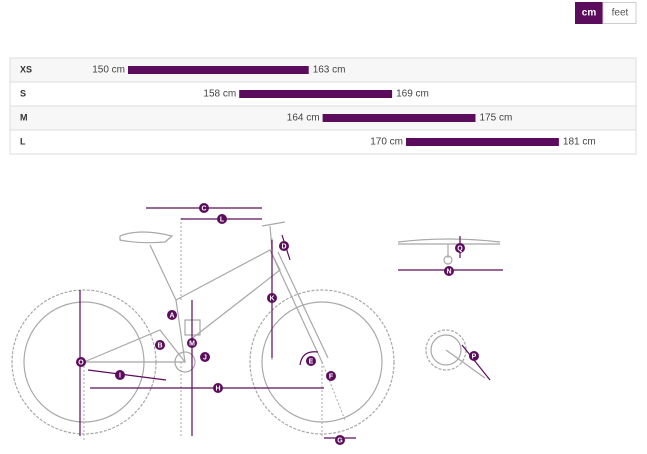 This screenshot has width=647, height=454. I want to click on unit-label: feet, so click(620, 13).